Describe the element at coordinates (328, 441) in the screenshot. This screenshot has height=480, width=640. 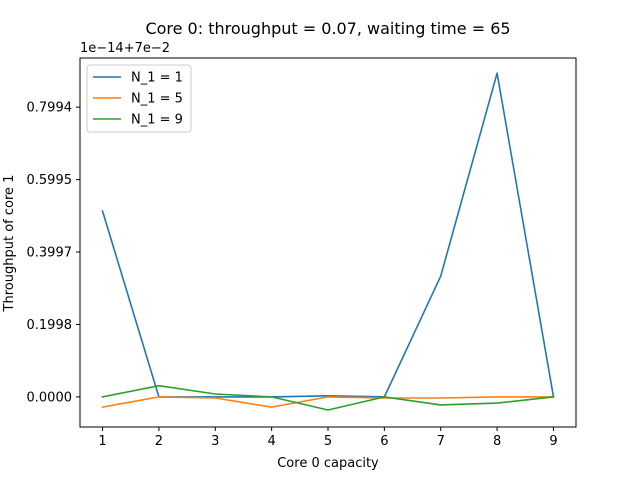
I see `x-tick-label: 5` at that location.